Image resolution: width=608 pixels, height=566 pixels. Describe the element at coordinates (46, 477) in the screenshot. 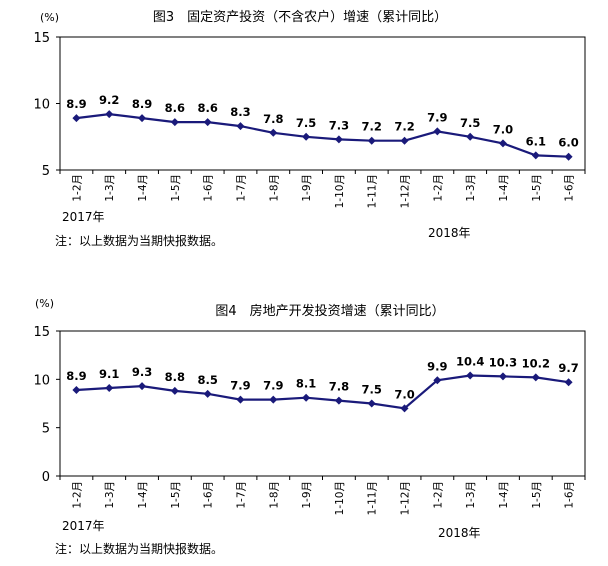

I see `y-tick-label: 0` at that location.